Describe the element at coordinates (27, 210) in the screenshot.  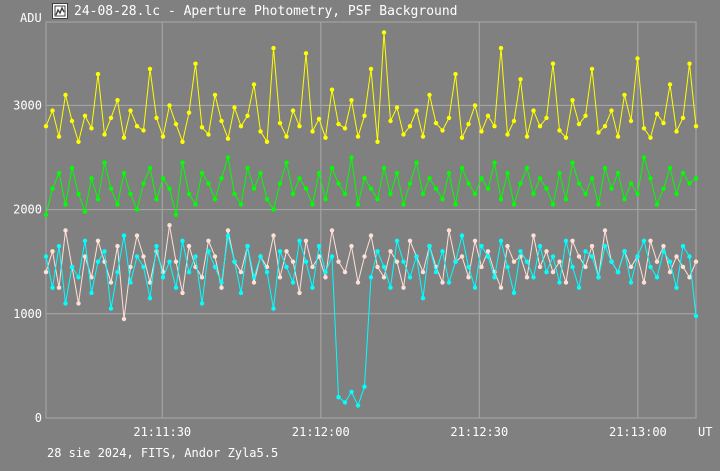
I see `y-tick-label: 2000` at that location.